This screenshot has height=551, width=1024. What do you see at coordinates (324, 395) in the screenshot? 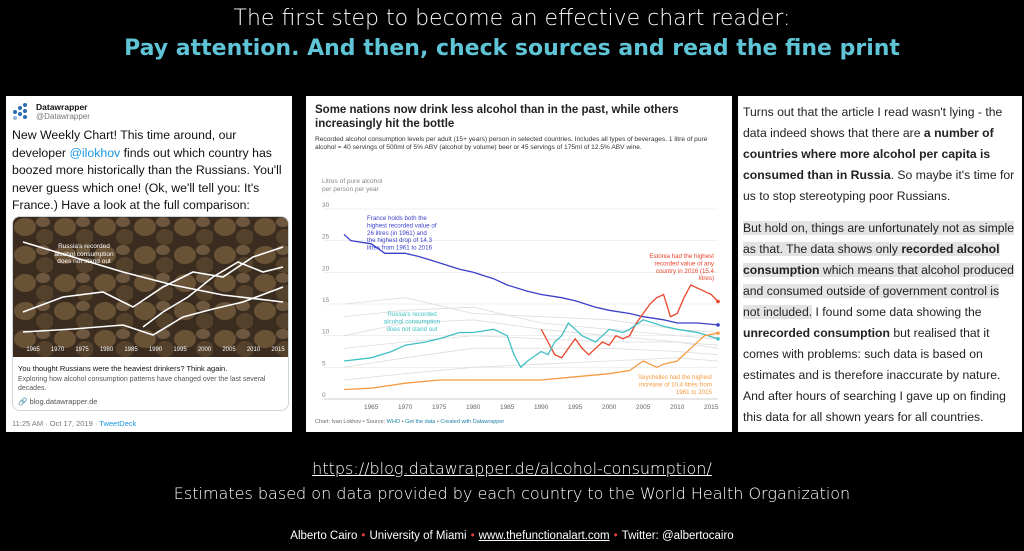
I see `y-tick-label: 0` at bounding box center [324, 395].